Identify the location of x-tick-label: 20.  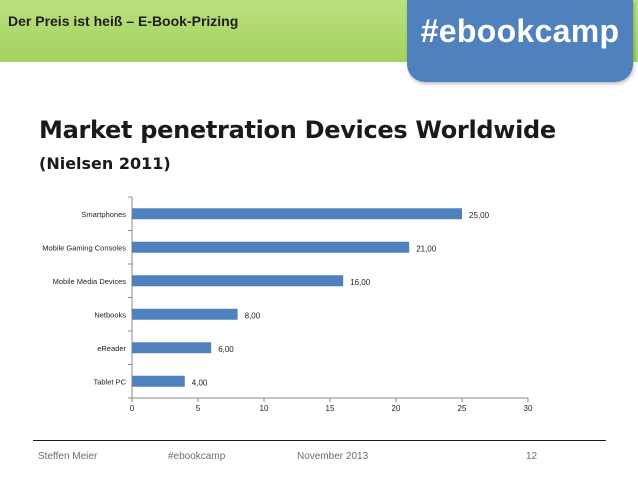
(396, 408).